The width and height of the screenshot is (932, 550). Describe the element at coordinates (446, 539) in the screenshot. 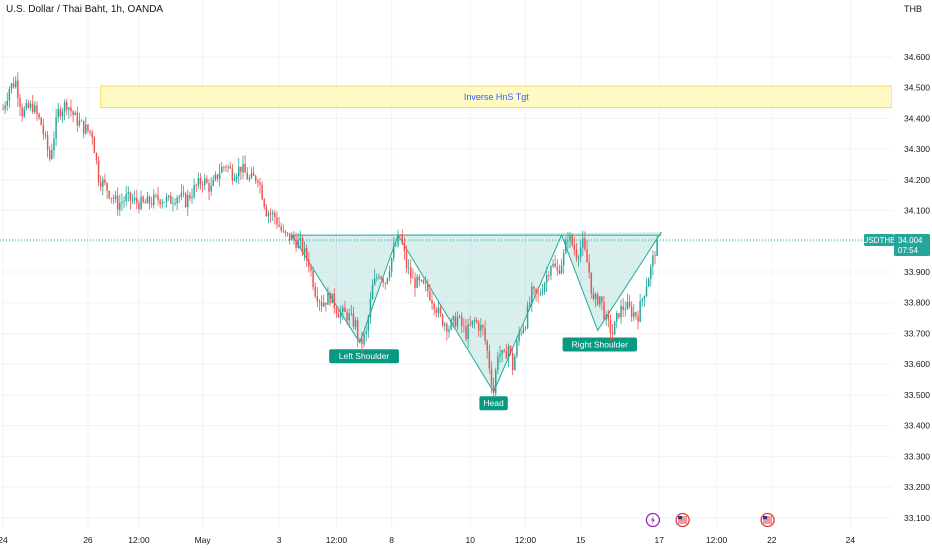

I see `time-axis: 24 26 12:00 May 3 12:00 8 10 12:00 15 17 12:00 22 24` at that location.